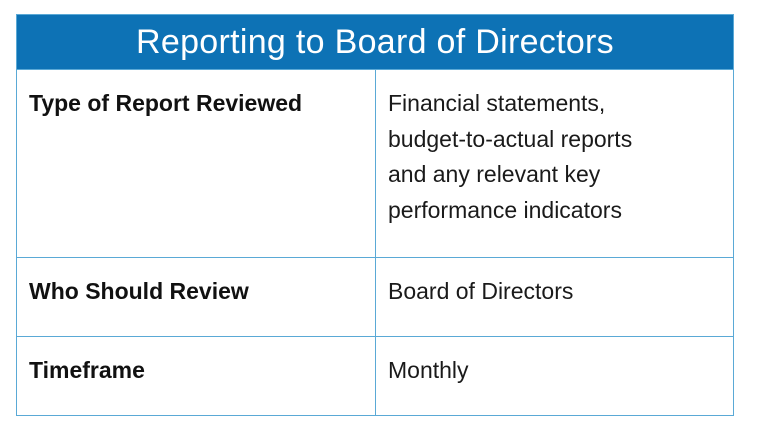 Image resolution: width=758 pixels, height=435 pixels. I want to click on report-type-line: performance indicators, so click(505, 209).